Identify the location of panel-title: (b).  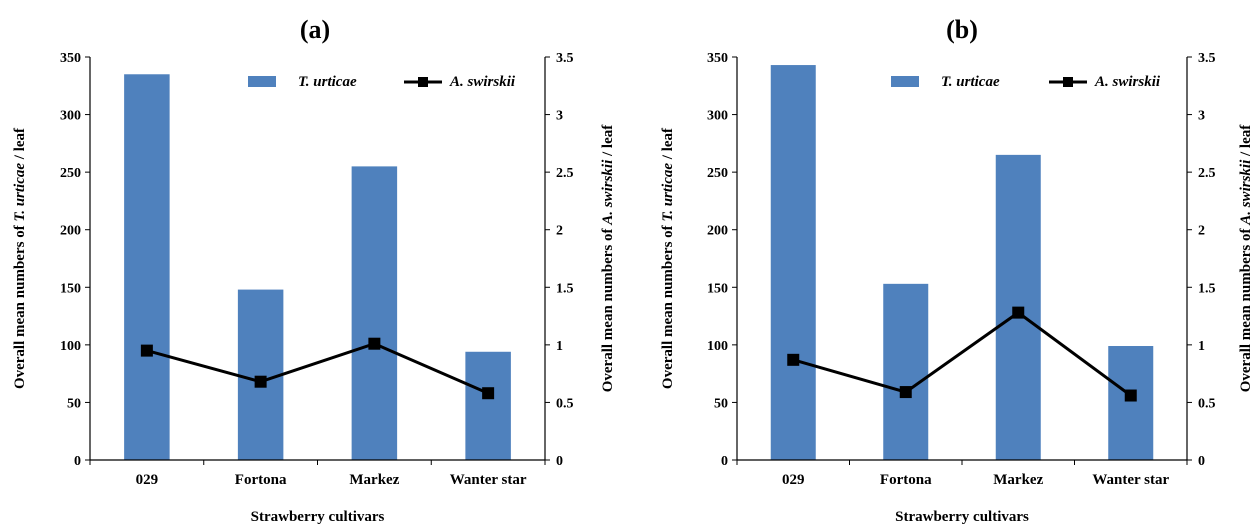
(962, 29).